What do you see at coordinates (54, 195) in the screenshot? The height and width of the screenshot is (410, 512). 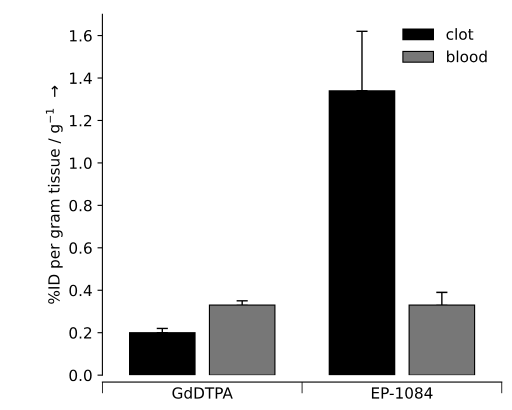 I see `y-axis-title: %ID per gram tissue / g$^{−1}$ →` at bounding box center [54, 195].